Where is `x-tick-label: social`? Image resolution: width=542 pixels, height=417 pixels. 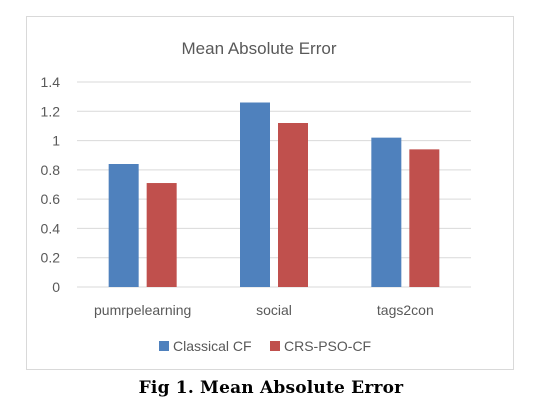 x-tick-label: social is located at coordinates (274, 310).